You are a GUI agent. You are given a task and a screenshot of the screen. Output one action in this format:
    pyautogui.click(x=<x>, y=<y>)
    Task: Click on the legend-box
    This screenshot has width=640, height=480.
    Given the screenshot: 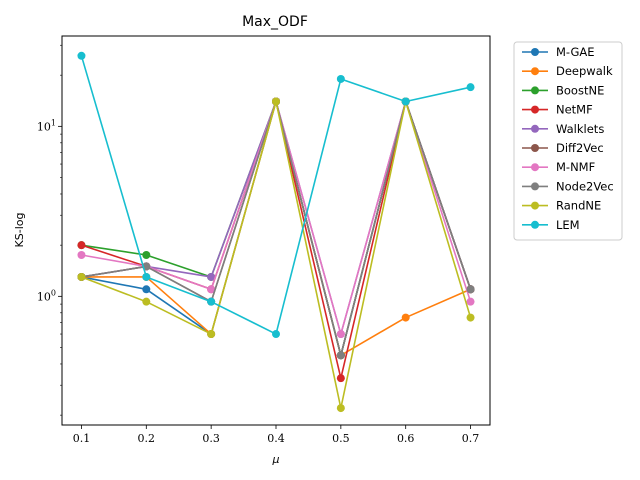 What is the action you would take?
    pyautogui.click(x=568, y=141)
    